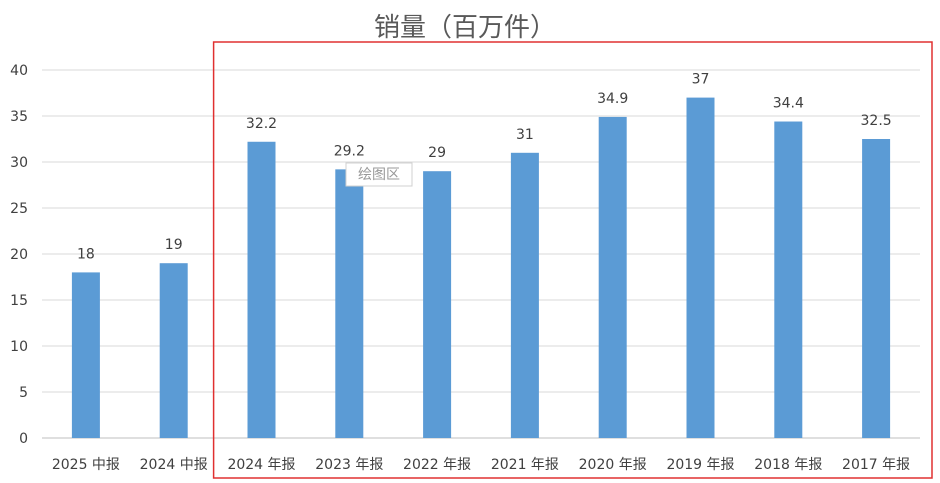  I want to click on x-tick-label: 2017 年报, so click(876, 465).